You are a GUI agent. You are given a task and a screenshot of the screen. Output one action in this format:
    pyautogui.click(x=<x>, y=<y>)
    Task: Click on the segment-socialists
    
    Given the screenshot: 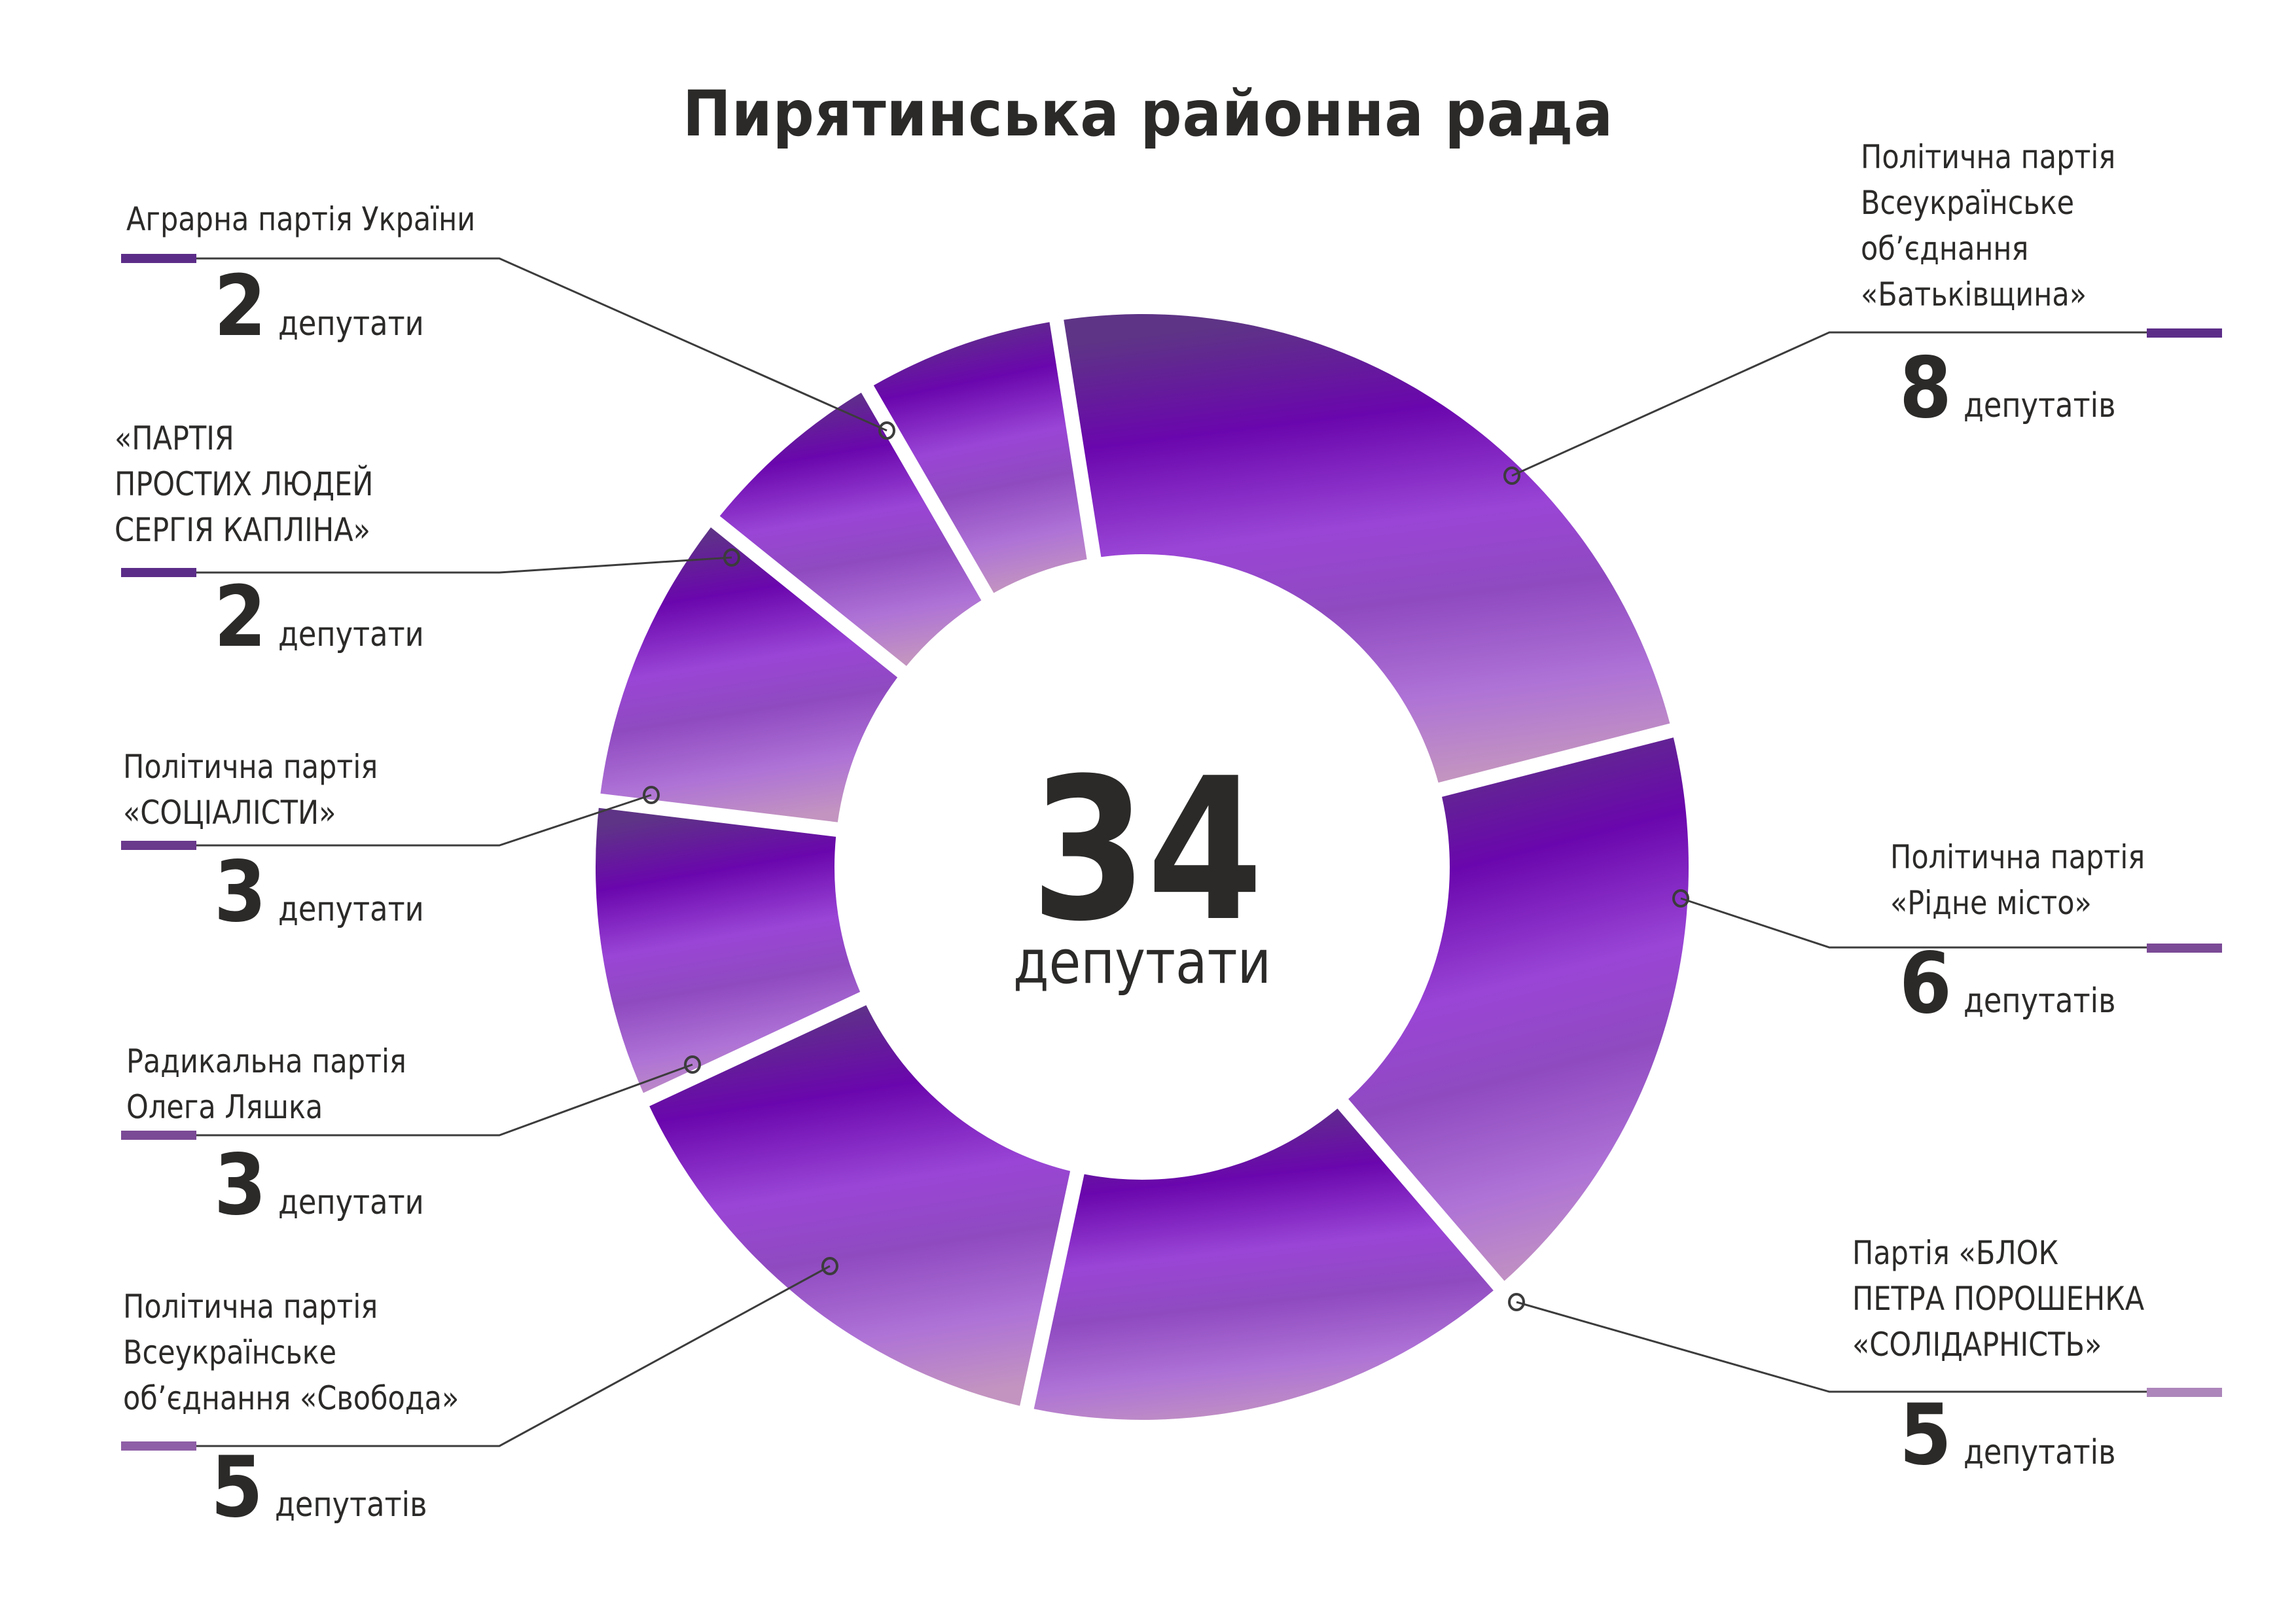 What is the action you would take?
    pyautogui.click(x=749, y=674)
    